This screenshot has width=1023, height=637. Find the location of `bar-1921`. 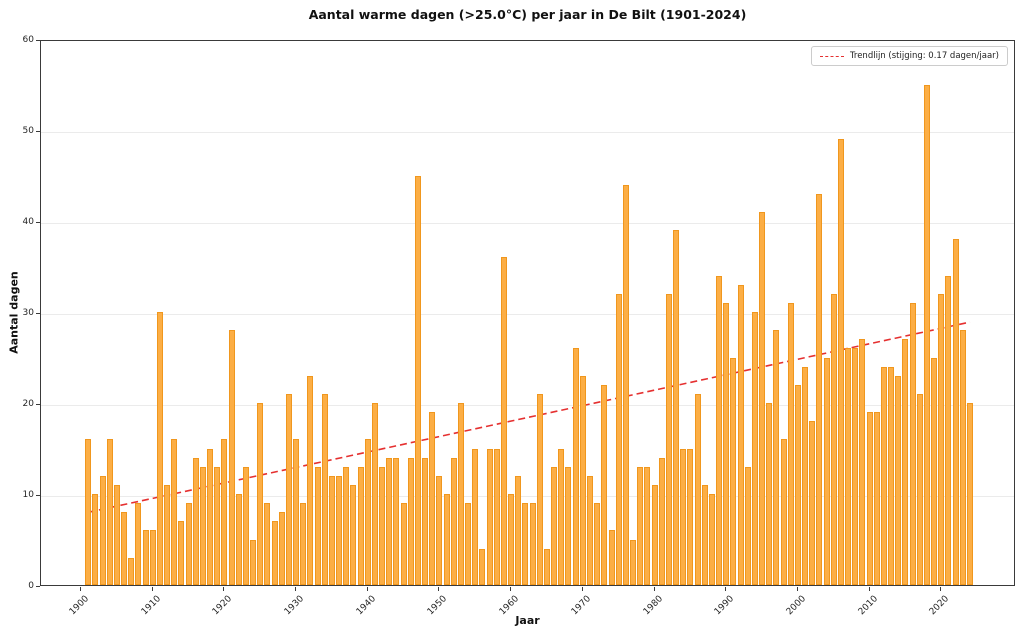

bar-1921 is located at coordinates (231, 457).